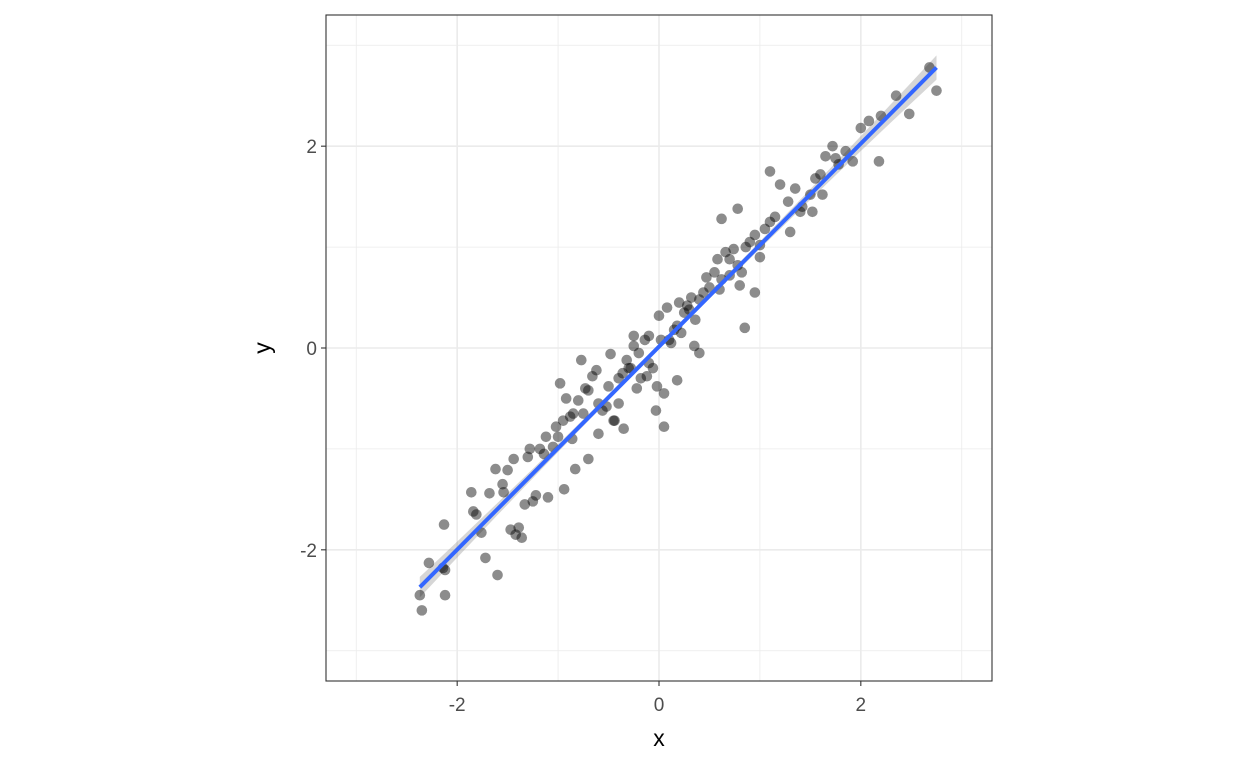 Image resolution: width=1248 pixels, height=768 pixels. What do you see at coordinates (657, 698) in the screenshot?
I see `x-axis-ticks: -2 0 2` at bounding box center [657, 698].